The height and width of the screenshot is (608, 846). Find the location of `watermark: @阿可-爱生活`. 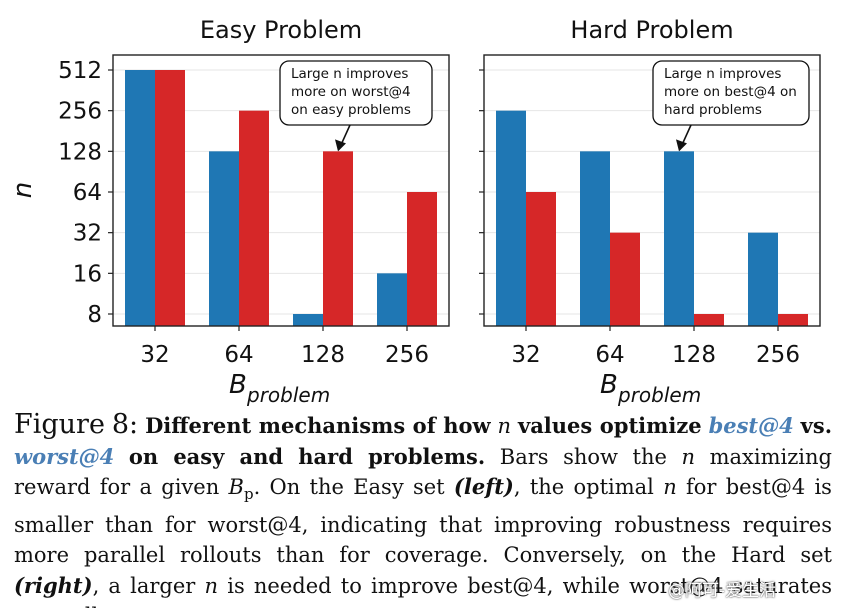

watermark: @阿可-爱生活 is located at coordinates (722, 591).